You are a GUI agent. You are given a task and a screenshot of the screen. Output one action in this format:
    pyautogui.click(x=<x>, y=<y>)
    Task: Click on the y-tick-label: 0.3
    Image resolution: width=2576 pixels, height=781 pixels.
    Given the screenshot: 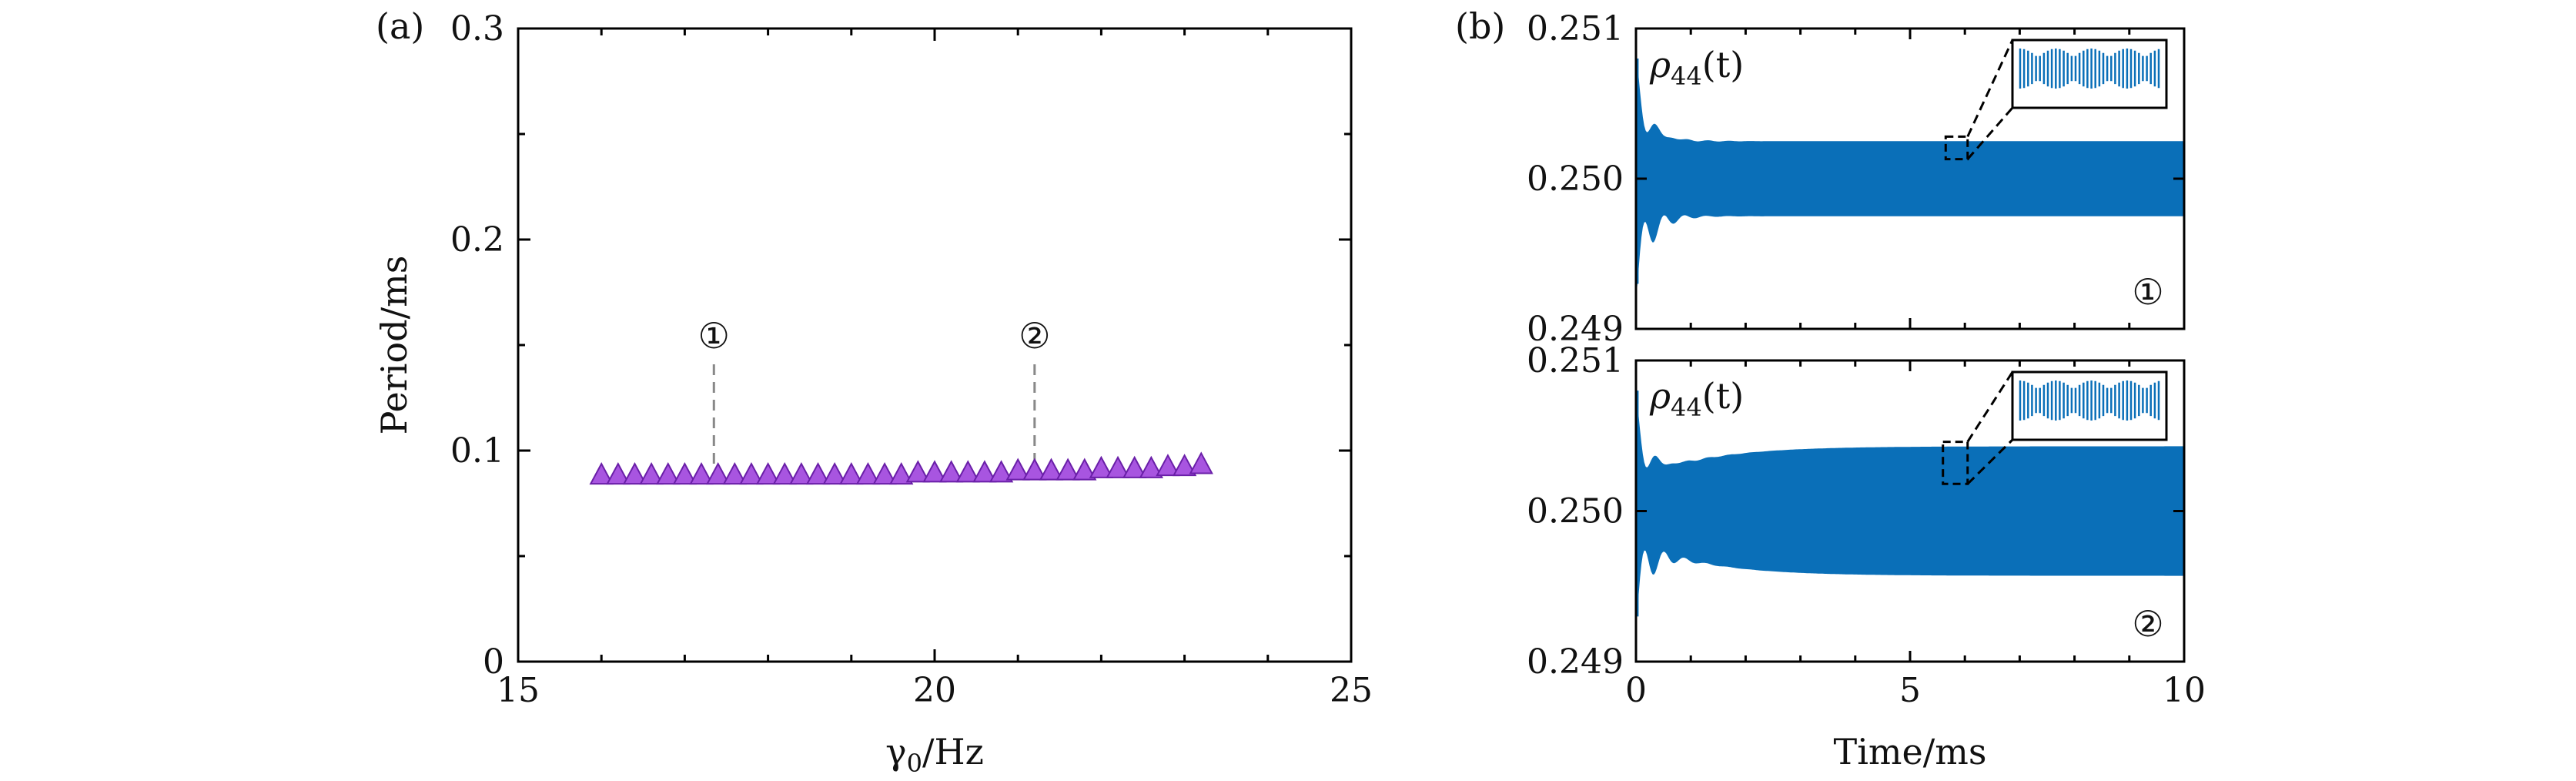 What is the action you would take?
    pyautogui.click(x=477, y=29)
    